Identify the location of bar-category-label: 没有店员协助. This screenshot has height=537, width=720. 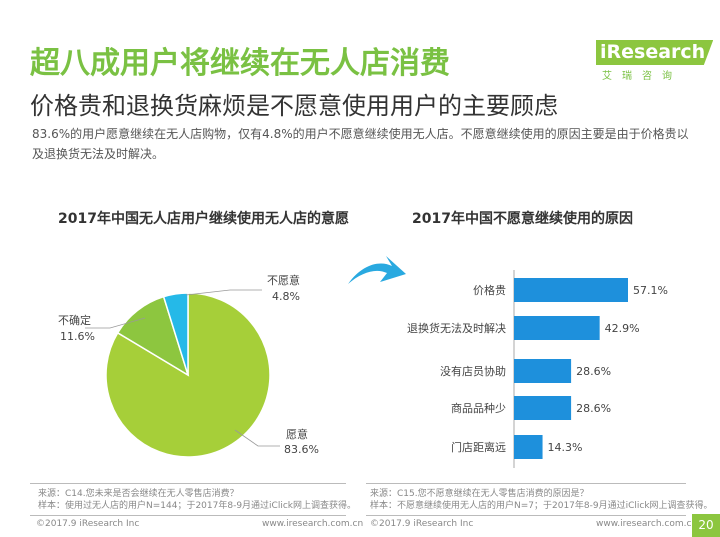
(473, 371).